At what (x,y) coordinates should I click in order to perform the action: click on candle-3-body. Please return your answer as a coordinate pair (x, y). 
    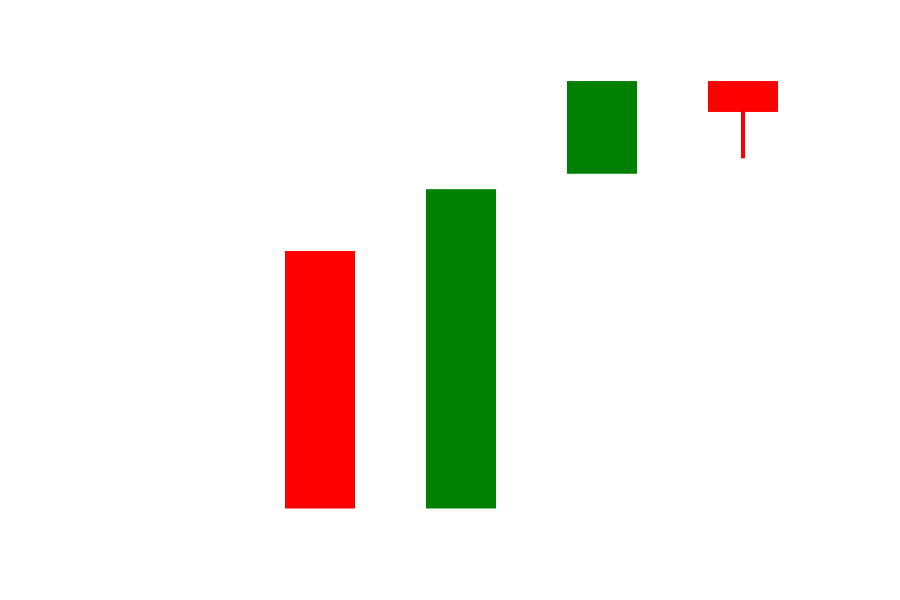
    Looking at the image, I should click on (602, 127).